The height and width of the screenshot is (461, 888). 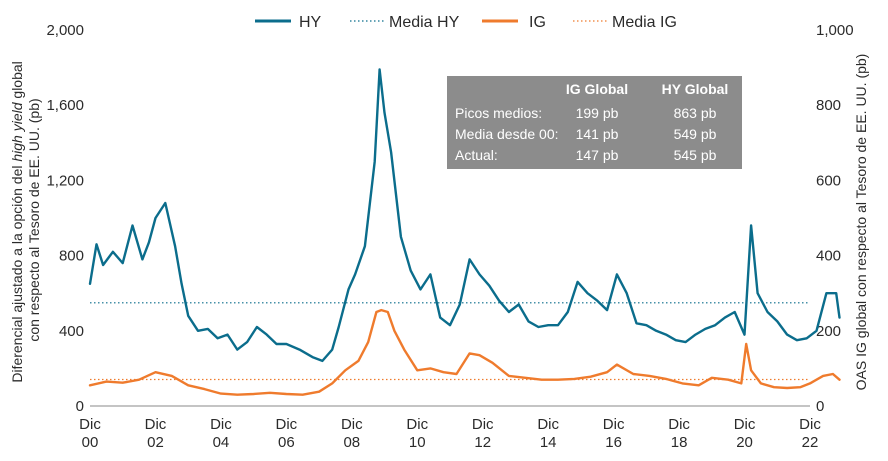 What do you see at coordinates (835, 218) in the screenshot?
I see `y-right-ticks: 0 200 400 600 800 1,000` at bounding box center [835, 218].